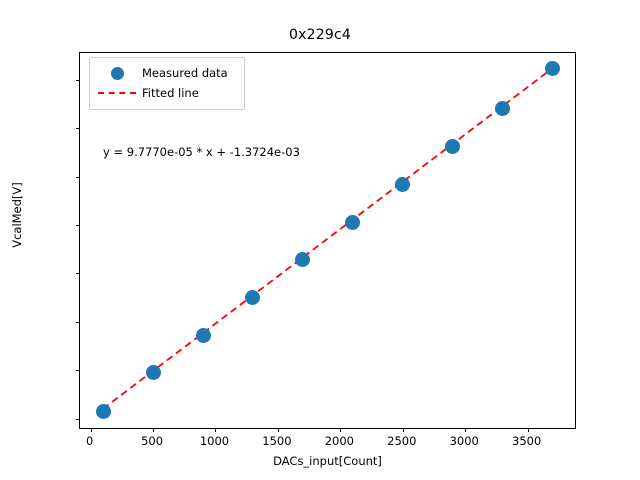 The width and height of the screenshot is (640, 480). Describe the element at coordinates (339, 441) in the screenshot. I see `x-tick-label: 2000` at that location.